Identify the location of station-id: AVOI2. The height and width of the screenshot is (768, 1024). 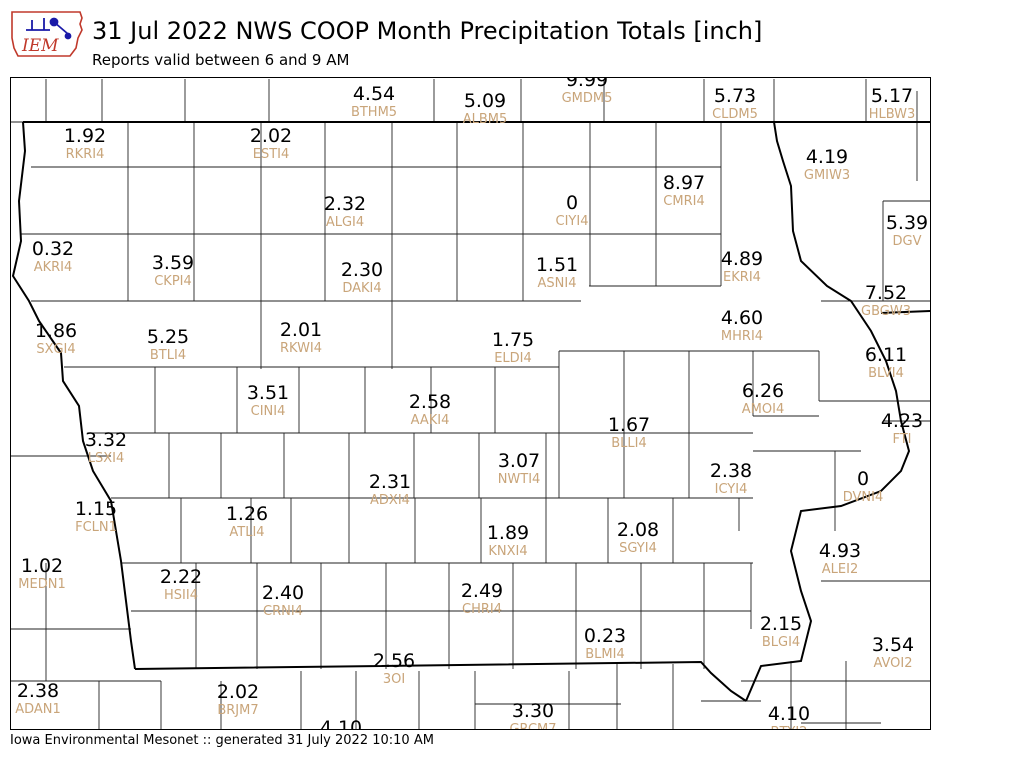
(892, 663).